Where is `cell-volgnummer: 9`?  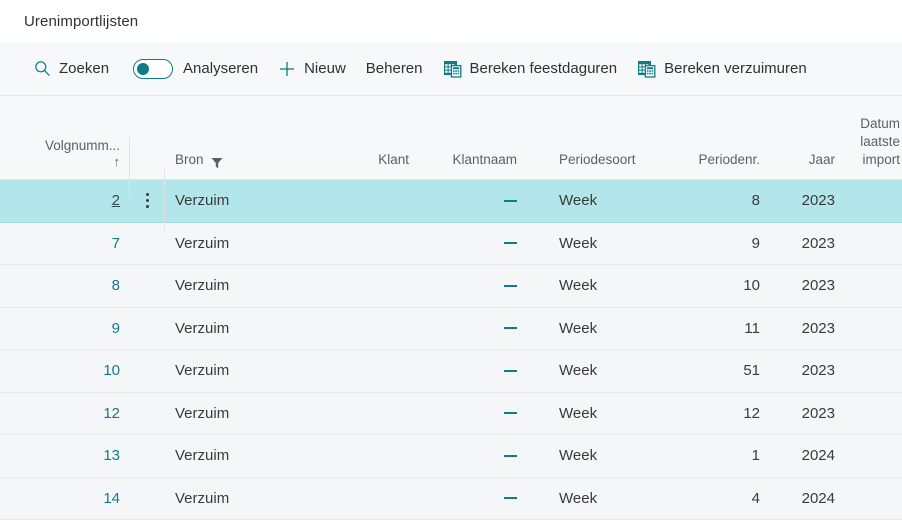 cell-volgnummer: 9 is located at coordinates (65, 329).